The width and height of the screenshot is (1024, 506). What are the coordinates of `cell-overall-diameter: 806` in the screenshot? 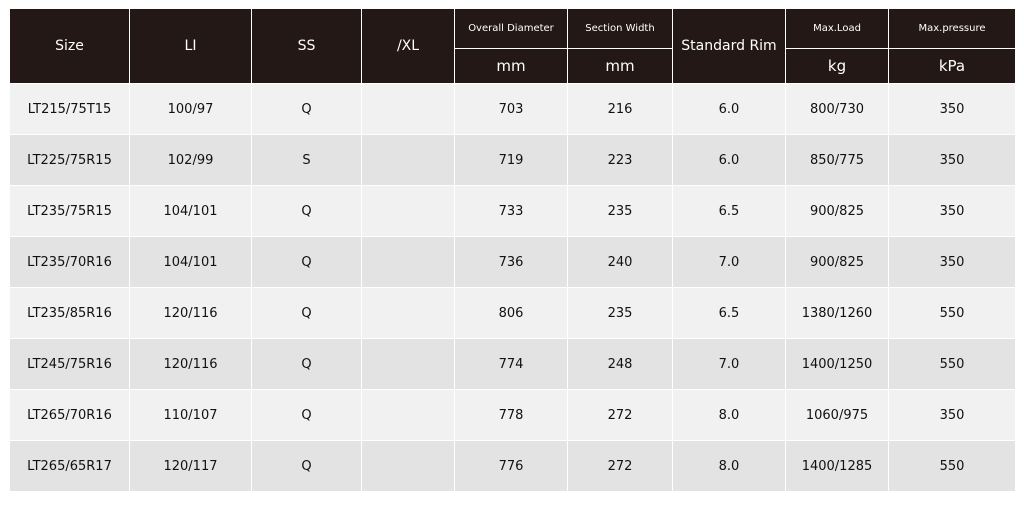 It's located at (511, 313).